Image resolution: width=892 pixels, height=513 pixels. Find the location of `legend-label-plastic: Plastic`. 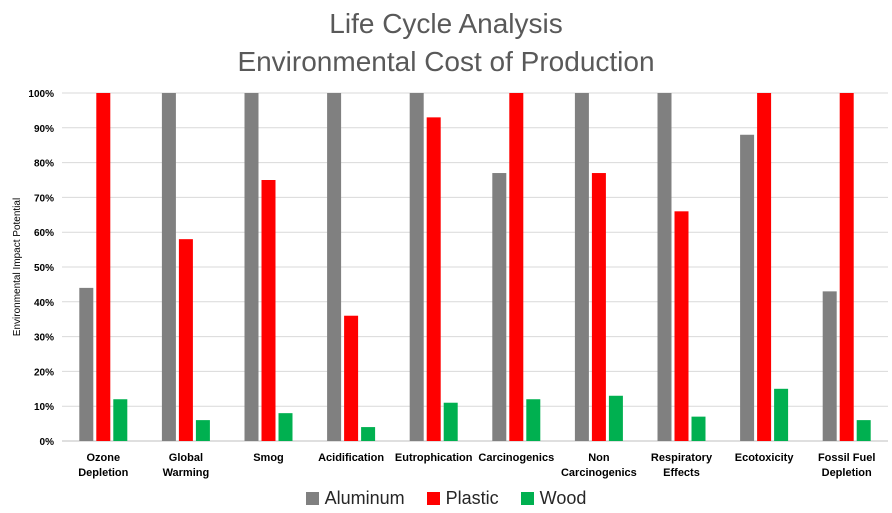

legend-label-plastic: Plastic is located at coordinates (472, 498).